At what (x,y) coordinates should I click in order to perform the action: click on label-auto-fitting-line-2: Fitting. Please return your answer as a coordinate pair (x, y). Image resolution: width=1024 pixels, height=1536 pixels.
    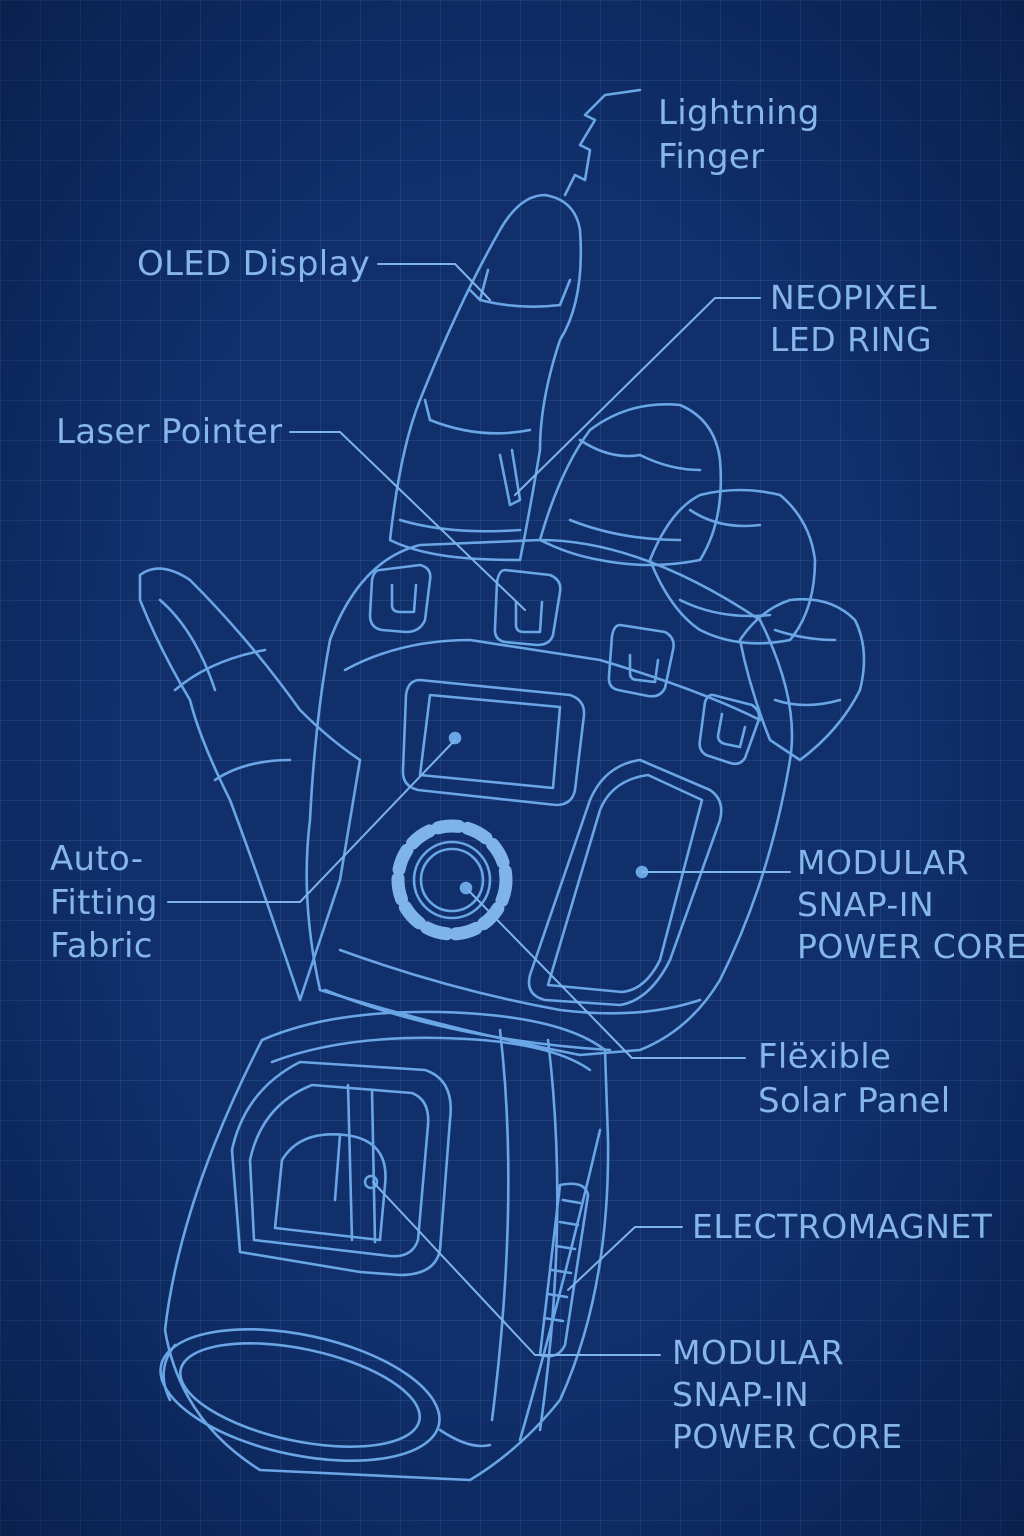
    Looking at the image, I should click on (104, 902).